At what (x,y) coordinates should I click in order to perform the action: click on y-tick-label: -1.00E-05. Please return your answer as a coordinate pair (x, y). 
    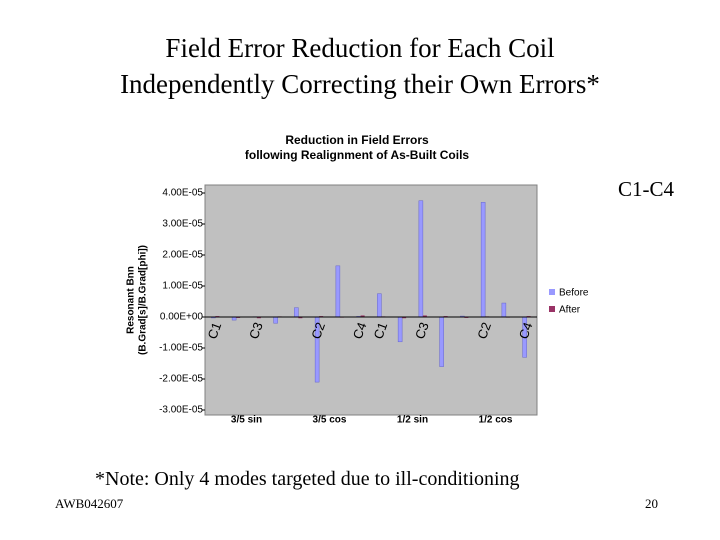
    Looking at the image, I should click on (181, 348).